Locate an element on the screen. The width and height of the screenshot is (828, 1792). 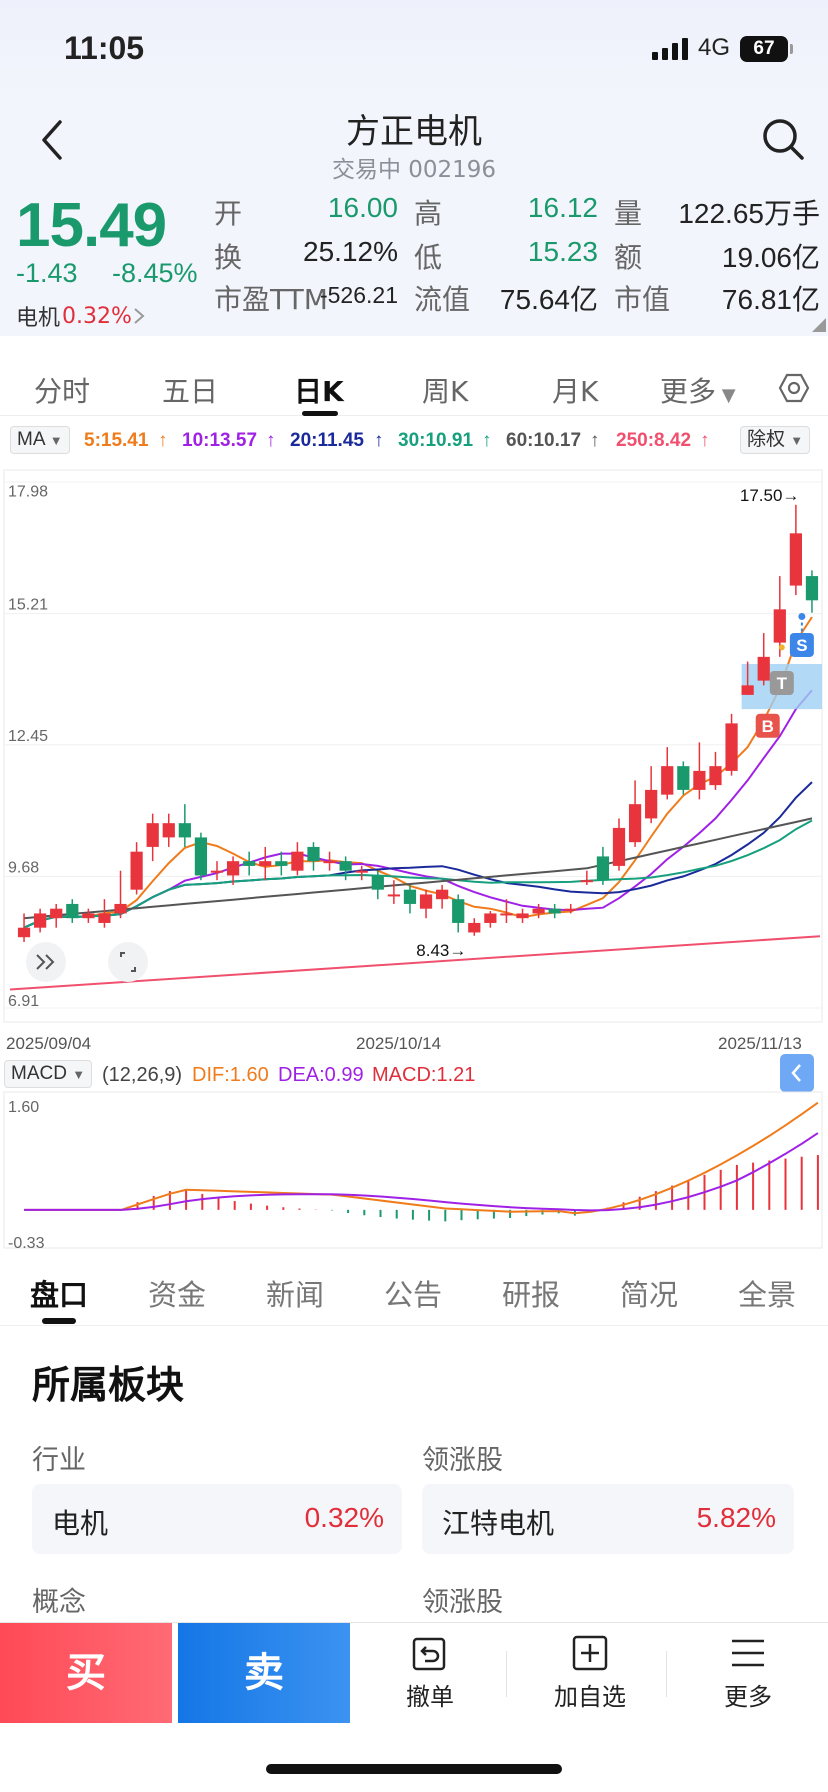
quote-value: 15.23 is located at coordinates (562, 251).